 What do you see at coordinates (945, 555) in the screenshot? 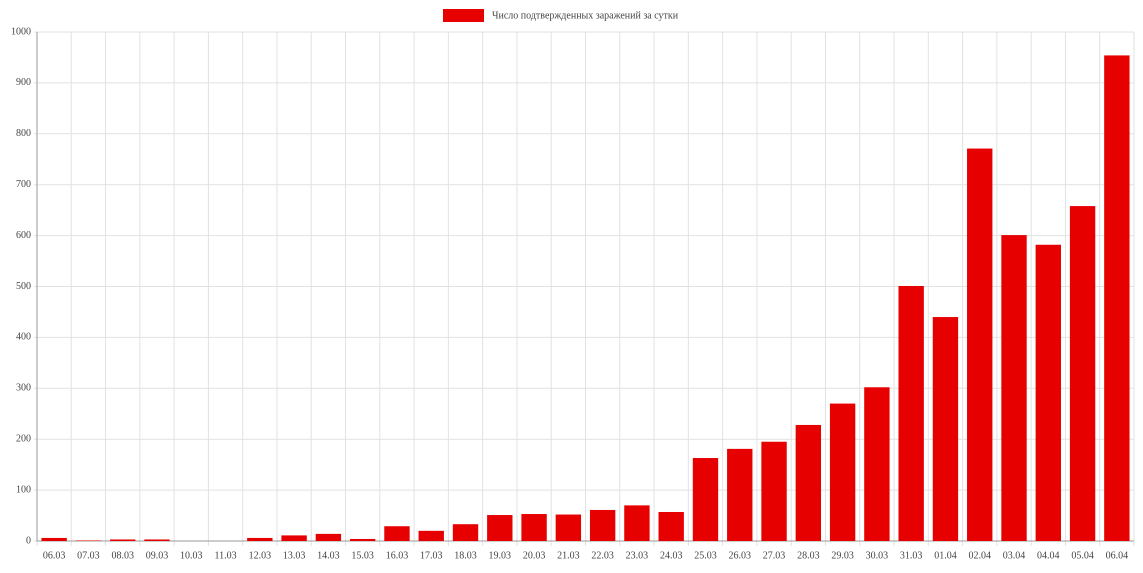
I see `x-tick-label: 01.04` at bounding box center [945, 555].